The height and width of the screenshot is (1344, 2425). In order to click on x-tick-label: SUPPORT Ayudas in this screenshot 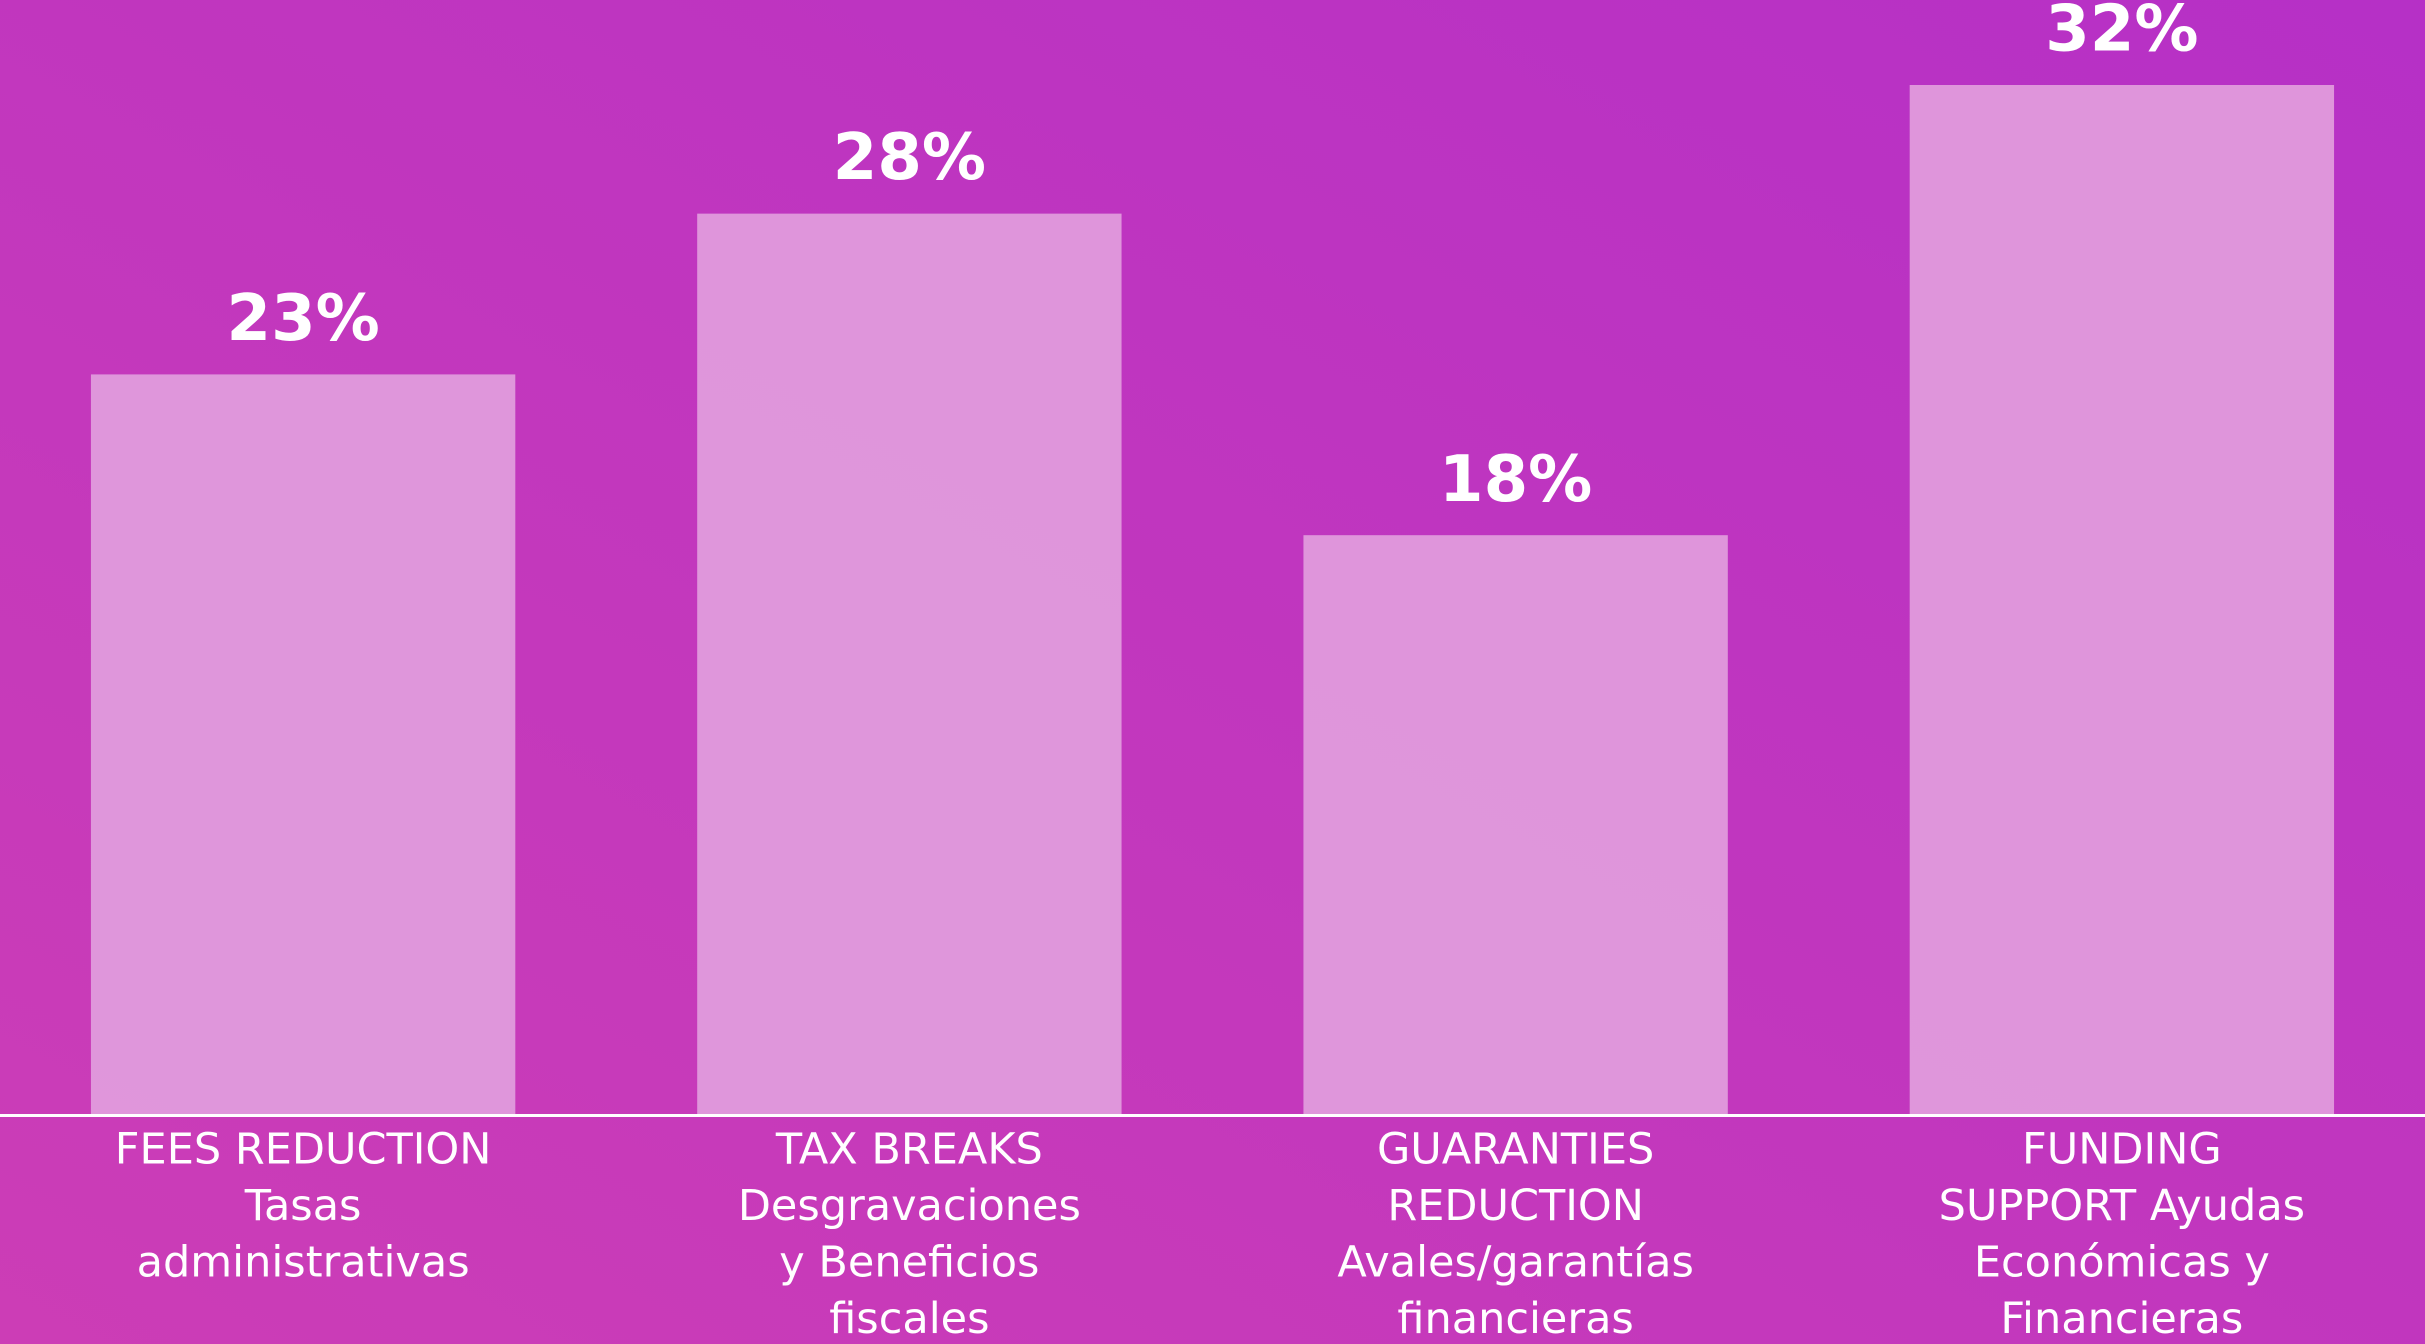, I will do `click(2122, 1206)`.